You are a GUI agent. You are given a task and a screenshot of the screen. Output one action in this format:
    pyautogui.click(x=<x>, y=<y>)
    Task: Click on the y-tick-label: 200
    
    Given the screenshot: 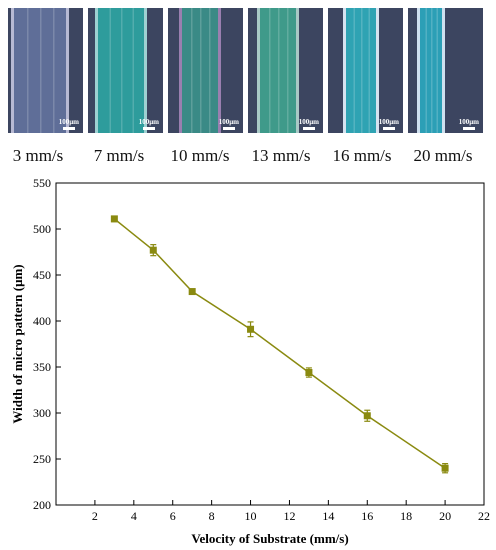 What is the action you would take?
    pyautogui.click(x=42, y=505)
    